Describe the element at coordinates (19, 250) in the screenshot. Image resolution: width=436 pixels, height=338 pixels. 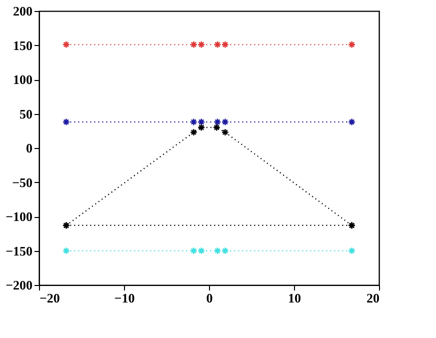
I see `y-tick-label: −150` at that location.